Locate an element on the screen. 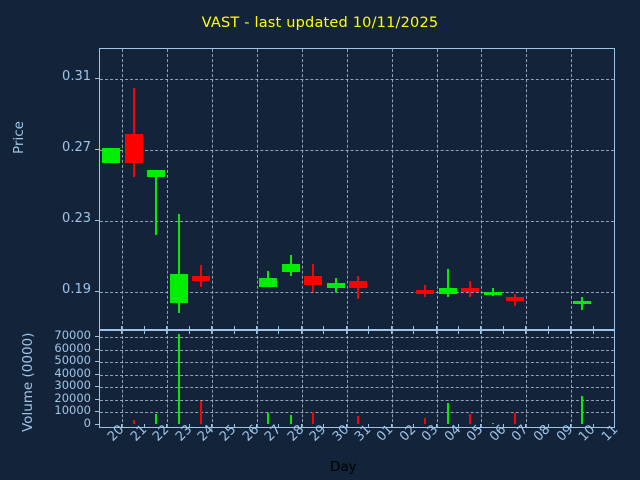 The image size is (640, 480). price-tick-label: 0.31 is located at coordinates (76, 77).